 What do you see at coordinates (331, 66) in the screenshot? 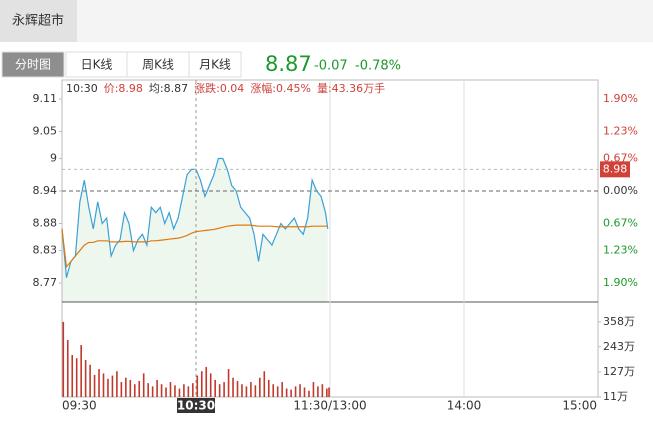
I see `quote-change: -0.07` at bounding box center [331, 66].